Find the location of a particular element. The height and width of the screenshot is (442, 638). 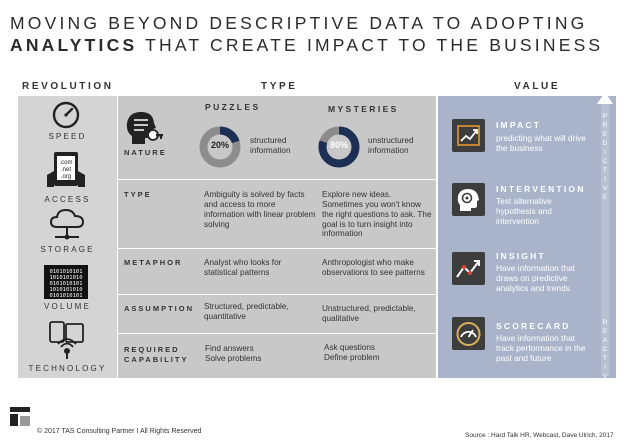

value-impact-title: IMPACT is located at coordinates (519, 125).